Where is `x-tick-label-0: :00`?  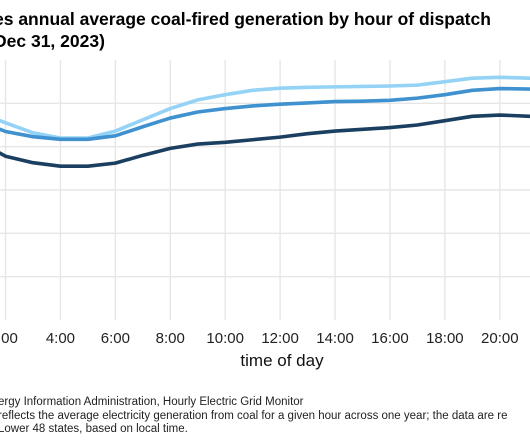 x-tick-label-0: :00 is located at coordinates (9, 338).